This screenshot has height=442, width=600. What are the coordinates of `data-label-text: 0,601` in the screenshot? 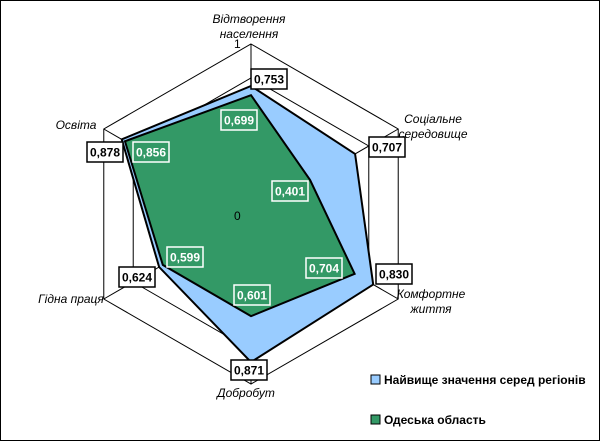 It's located at (252, 296).